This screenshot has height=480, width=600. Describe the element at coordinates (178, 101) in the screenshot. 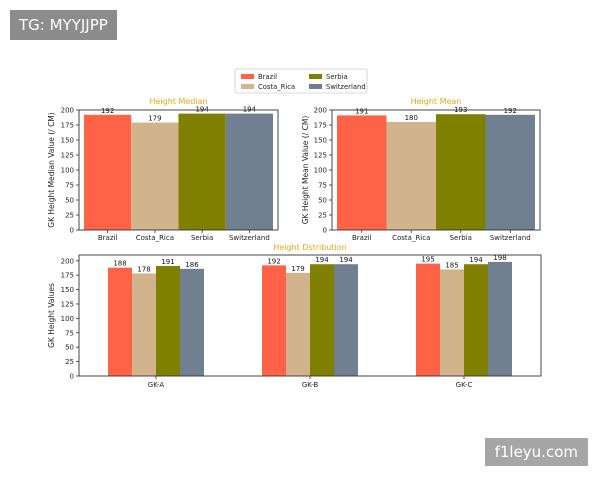

I see `chart-title: Height Median` at that location.